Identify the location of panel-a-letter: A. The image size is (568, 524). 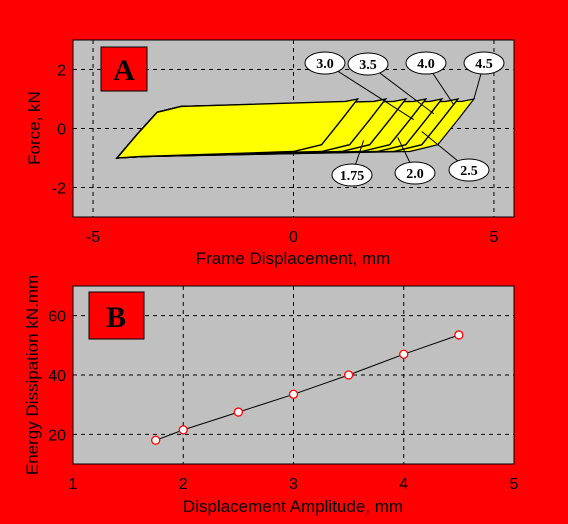
(124, 70).